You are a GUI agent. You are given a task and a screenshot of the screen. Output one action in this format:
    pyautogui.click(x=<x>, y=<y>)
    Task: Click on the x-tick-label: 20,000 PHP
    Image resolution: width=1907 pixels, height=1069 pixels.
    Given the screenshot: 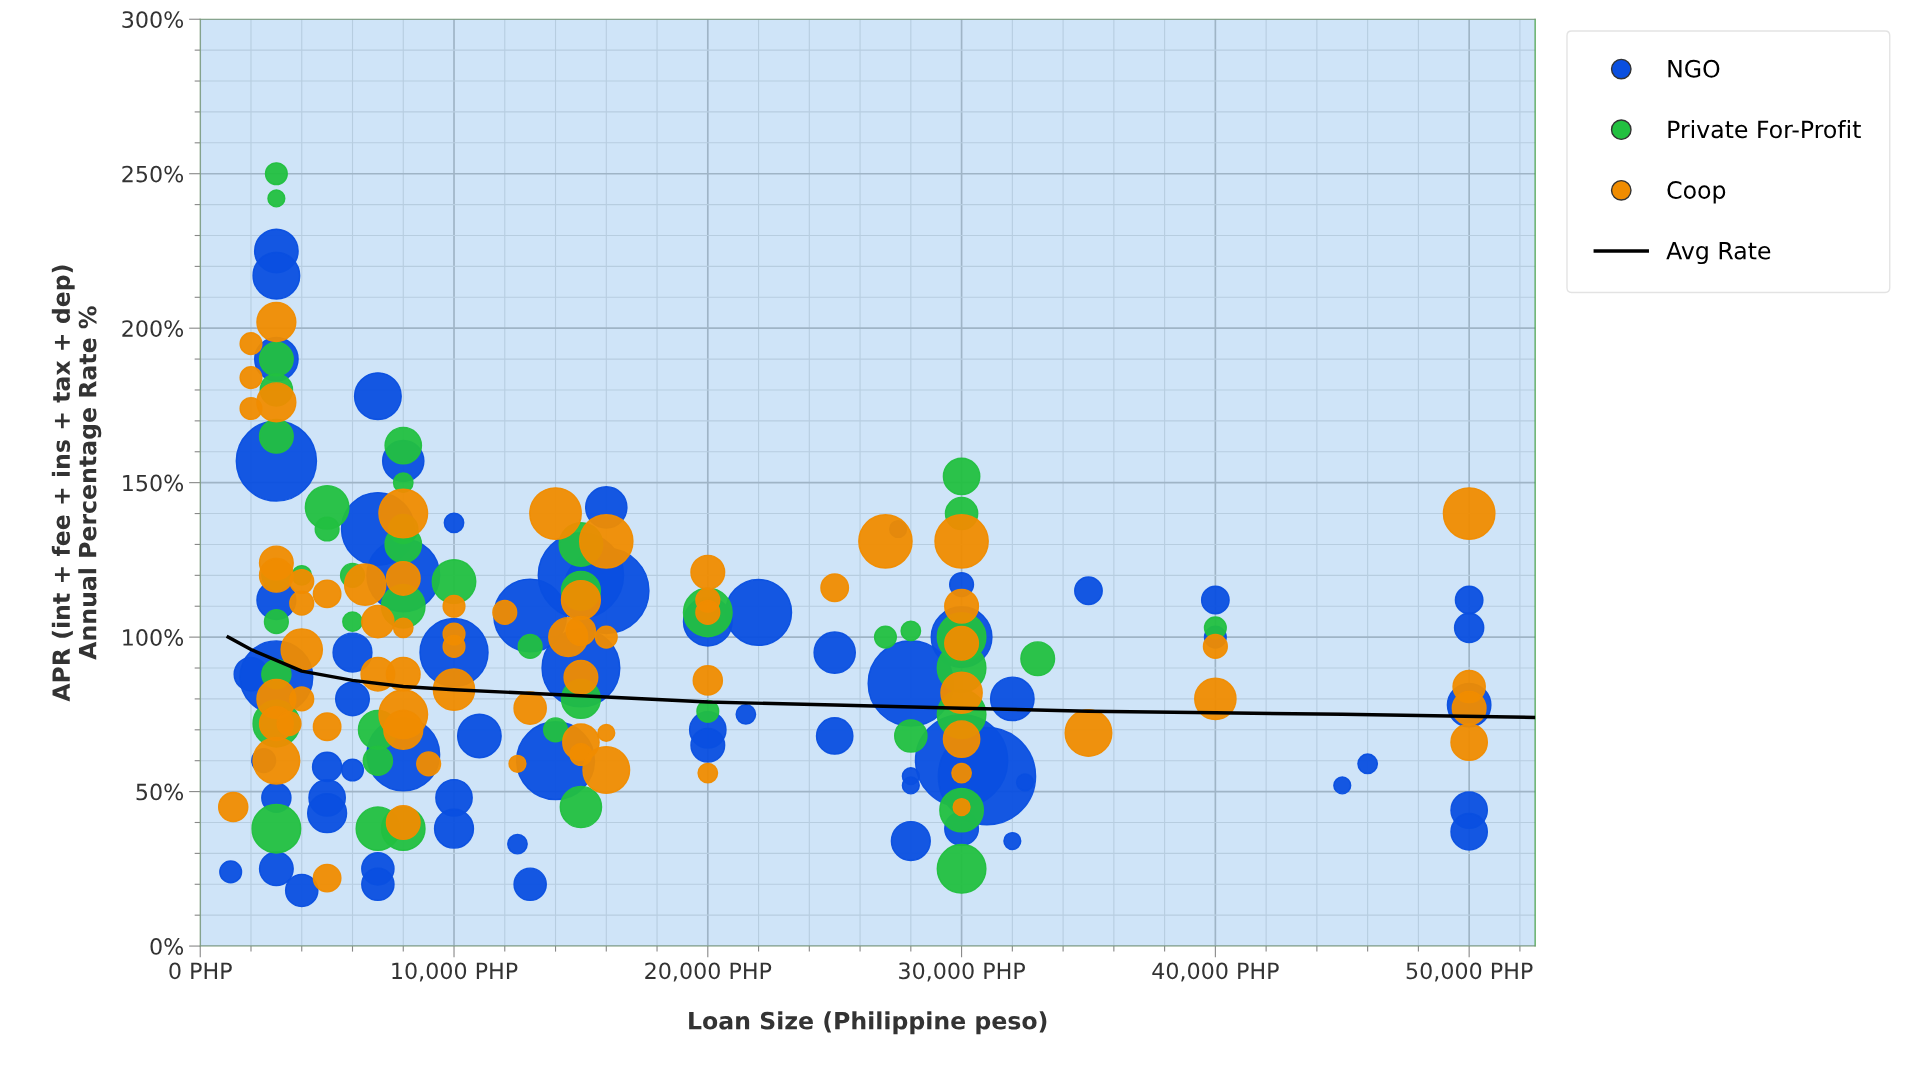 What is the action you would take?
    pyautogui.click(x=708, y=972)
    